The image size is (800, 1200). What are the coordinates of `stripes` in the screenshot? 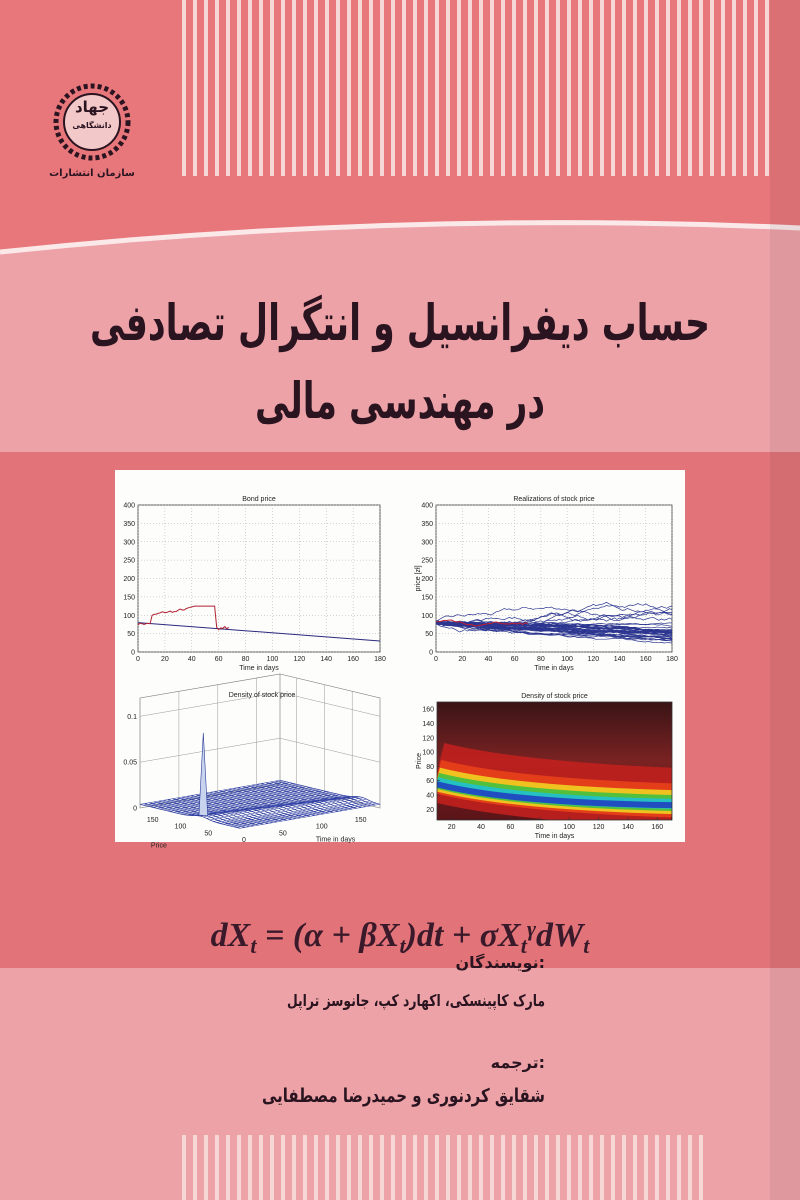 It's located at (475, 88).